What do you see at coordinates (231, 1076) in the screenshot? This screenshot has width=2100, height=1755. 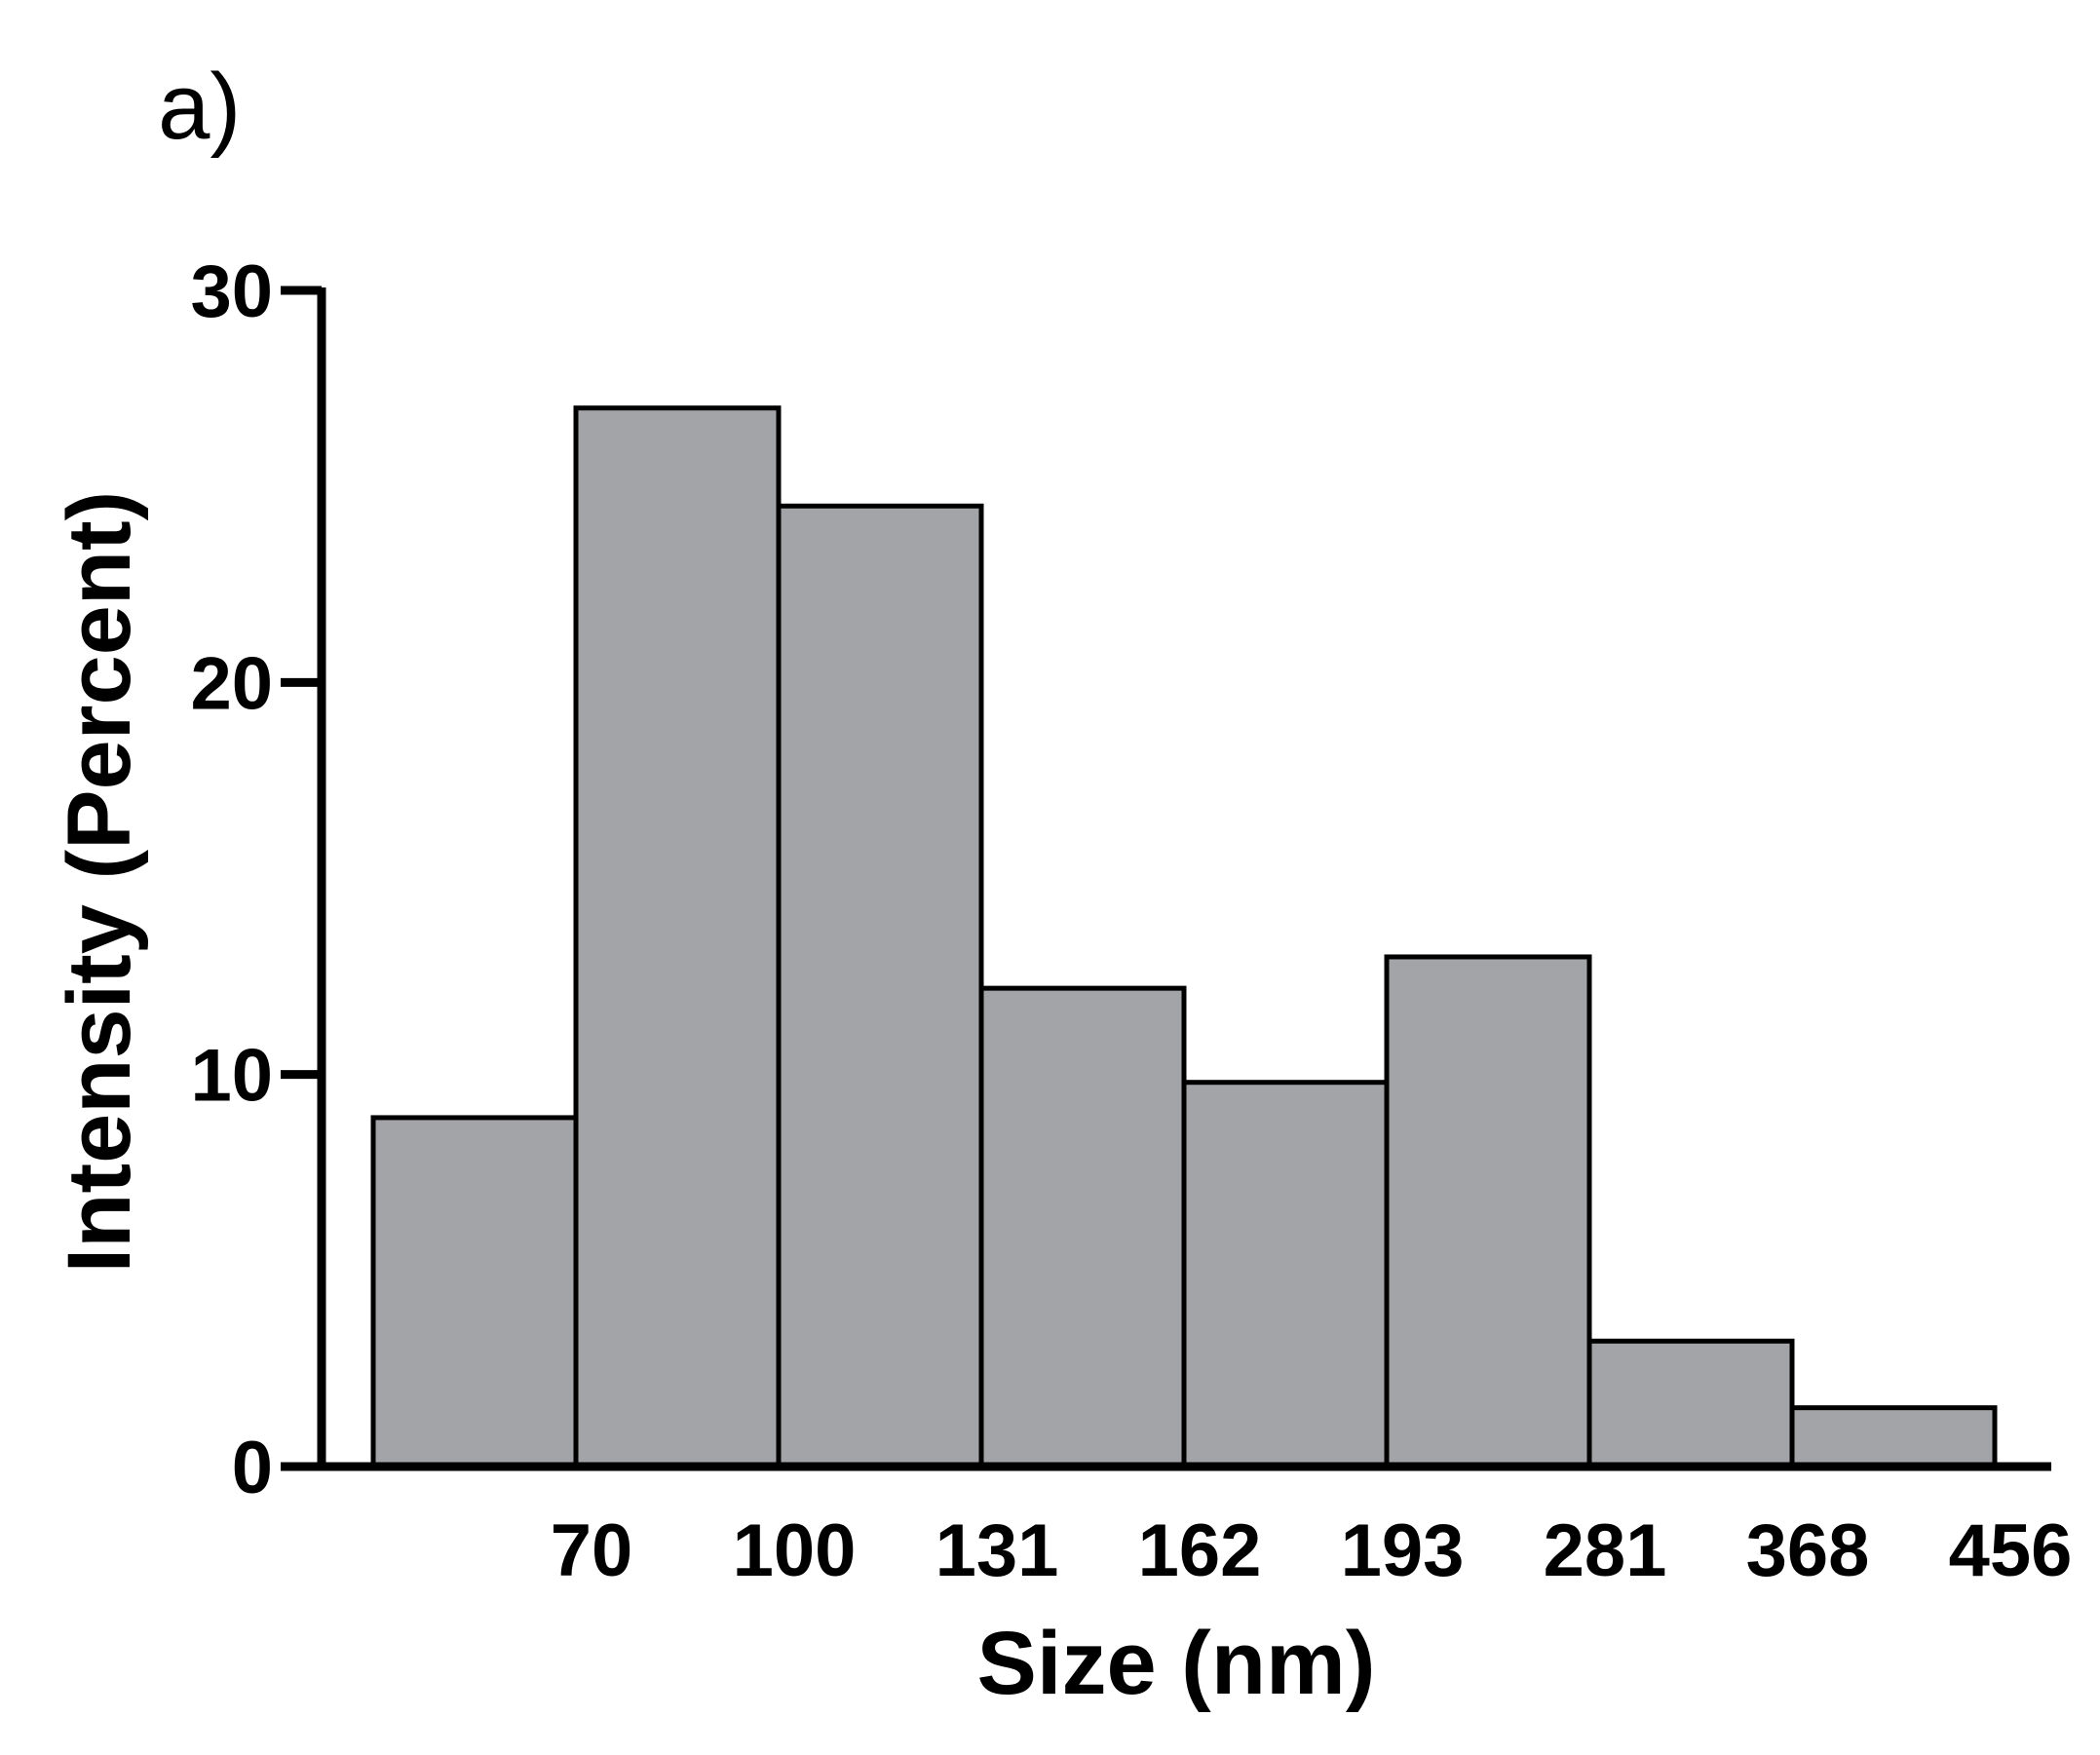 I see `y-tick-label: 10` at bounding box center [231, 1076].